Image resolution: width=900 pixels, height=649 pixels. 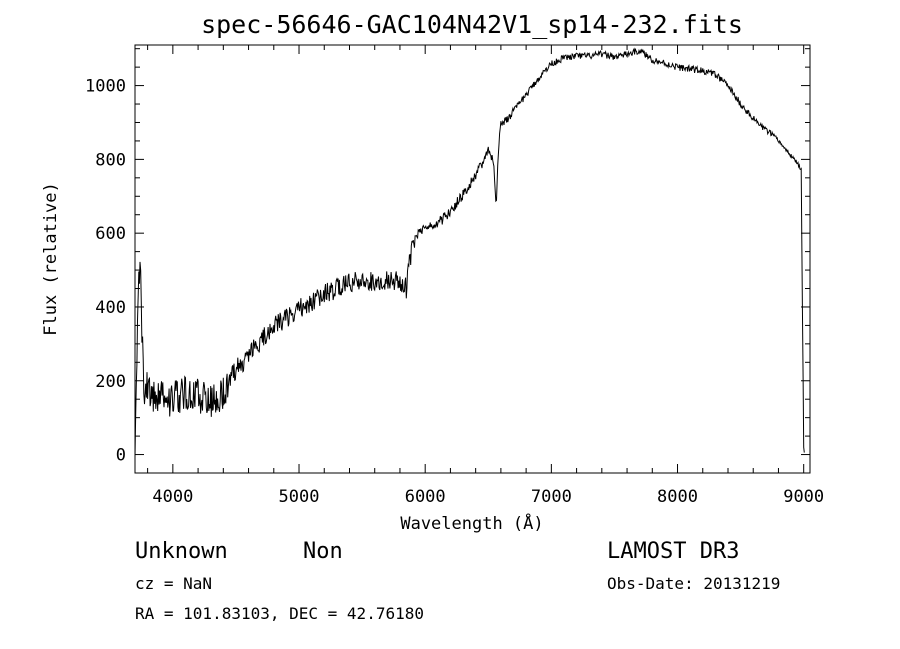 I want to click on object-subclass: Non, so click(x=323, y=551).